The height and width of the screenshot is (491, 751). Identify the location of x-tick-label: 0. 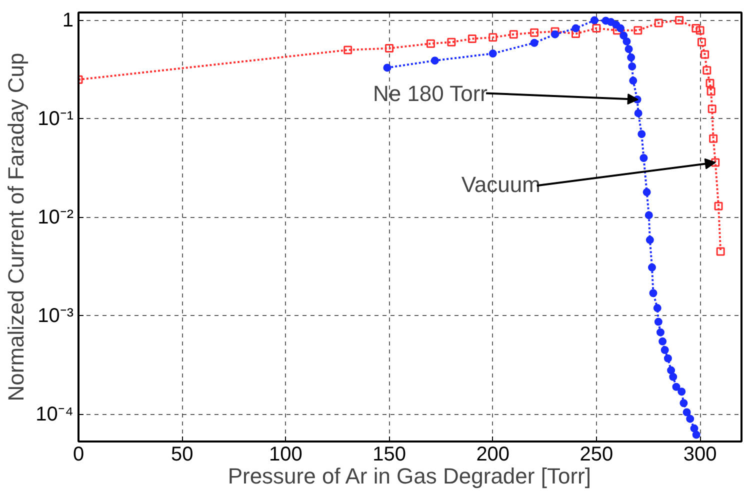
(78, 455).